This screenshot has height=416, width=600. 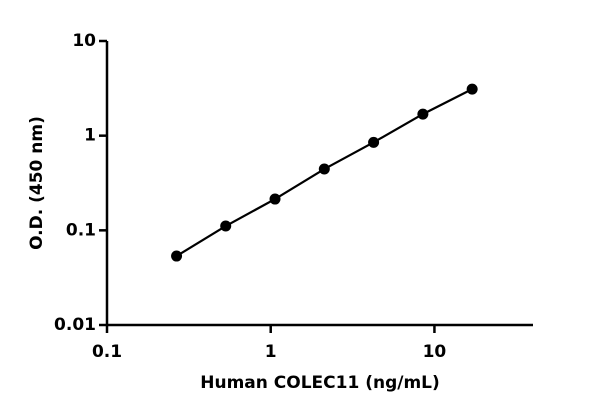 I want to click on x-tick-label: 1, so click(x=271, y=352).